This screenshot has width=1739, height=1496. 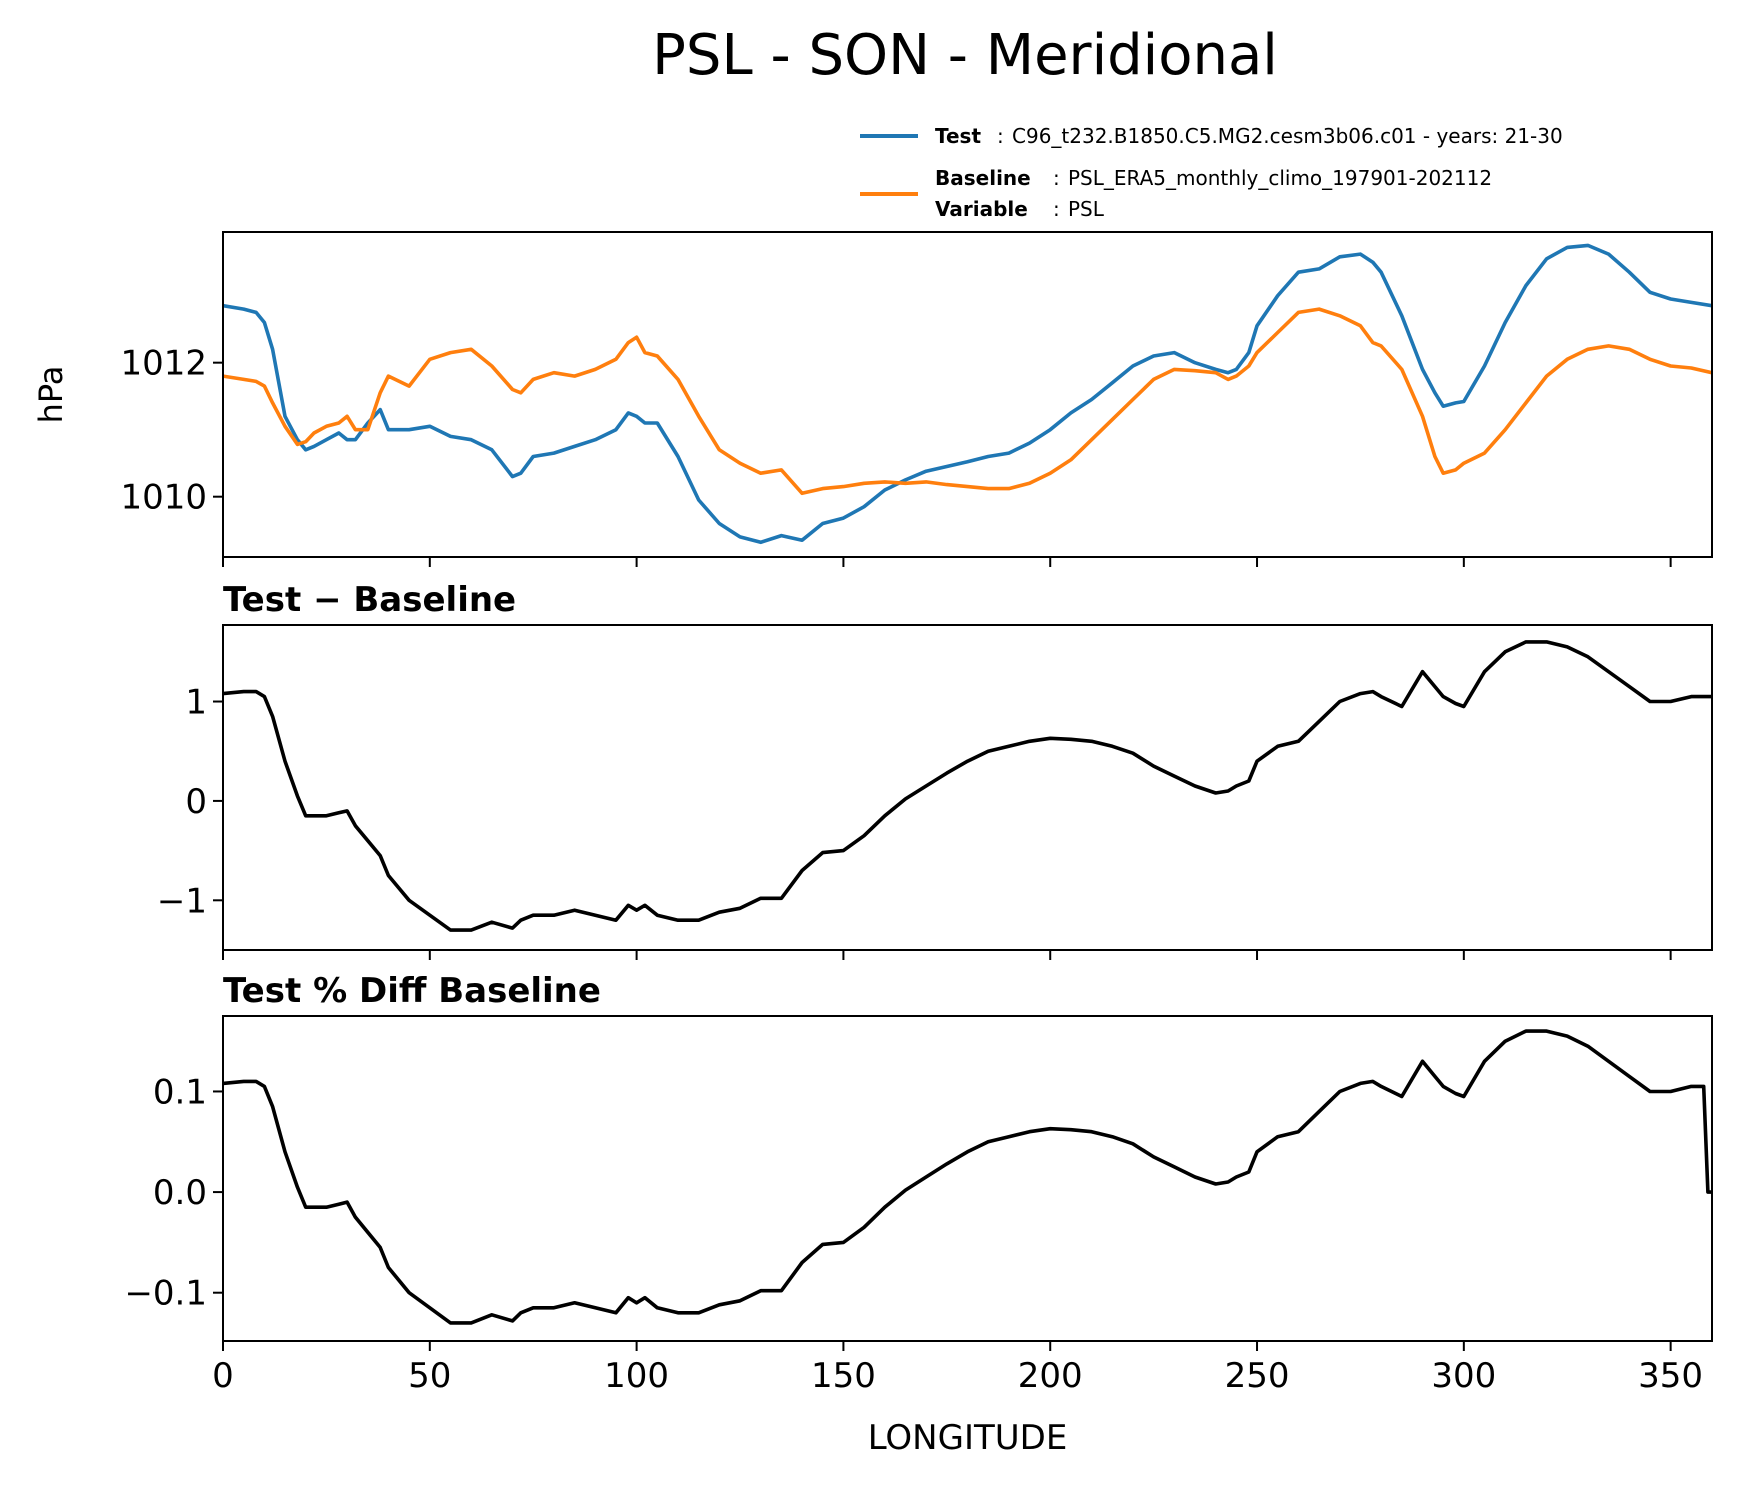 I want to click on y-tick-label: 0, so click(x=196, y=802).